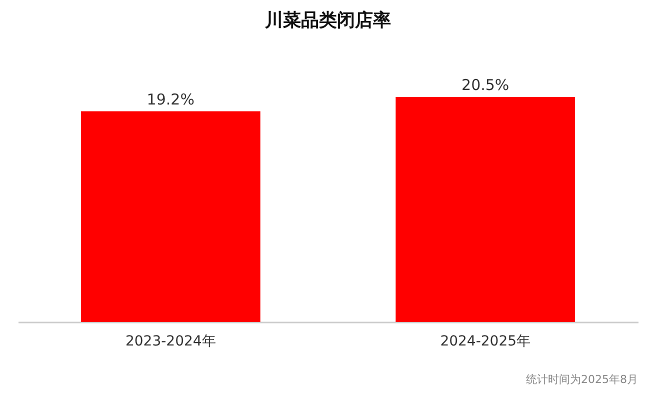 This screenshot has height=398, width=660. Describe the element at coordinates (485, 342) in the screenshot. I see `x-tick-label: 2024-2025年` at that location.